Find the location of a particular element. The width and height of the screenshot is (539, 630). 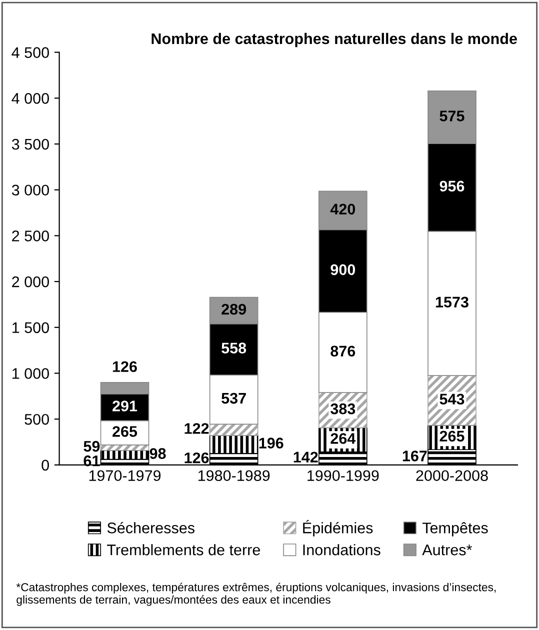

data-label: 1573 is located at coordinates (452, 302).